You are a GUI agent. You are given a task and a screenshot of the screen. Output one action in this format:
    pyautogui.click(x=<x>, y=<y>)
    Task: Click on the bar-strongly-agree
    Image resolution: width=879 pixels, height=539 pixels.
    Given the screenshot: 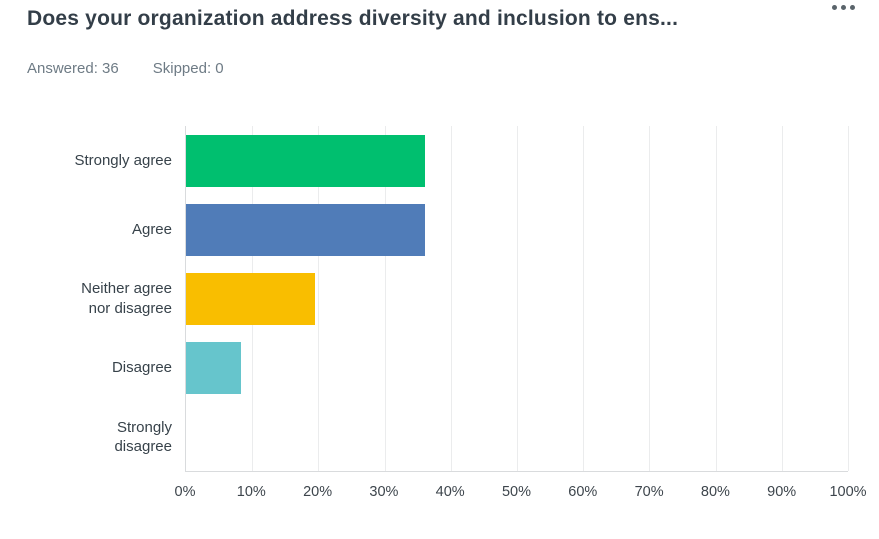 What is the action you would take?
    pyautogui.click(x=306, y=160)
    